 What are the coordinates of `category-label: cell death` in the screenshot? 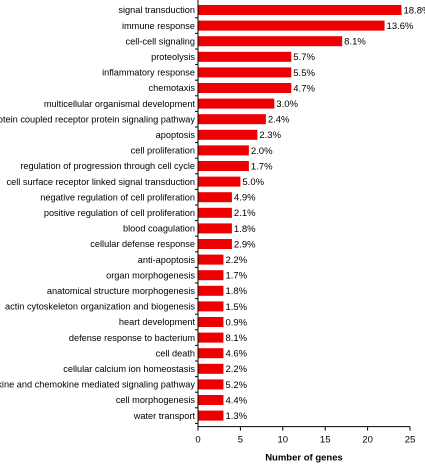 It's located at (175, 353).